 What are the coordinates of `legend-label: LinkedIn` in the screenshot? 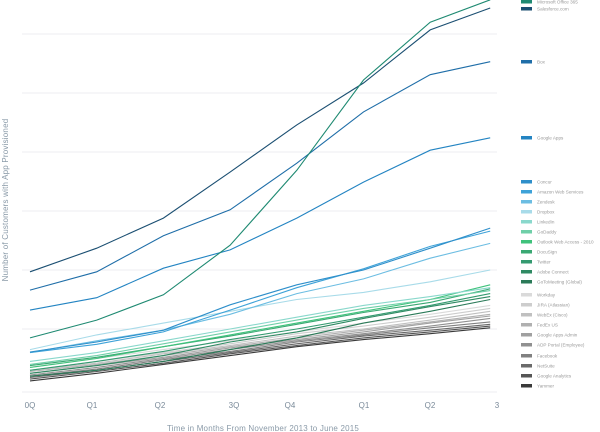 It's located at (546, 222).